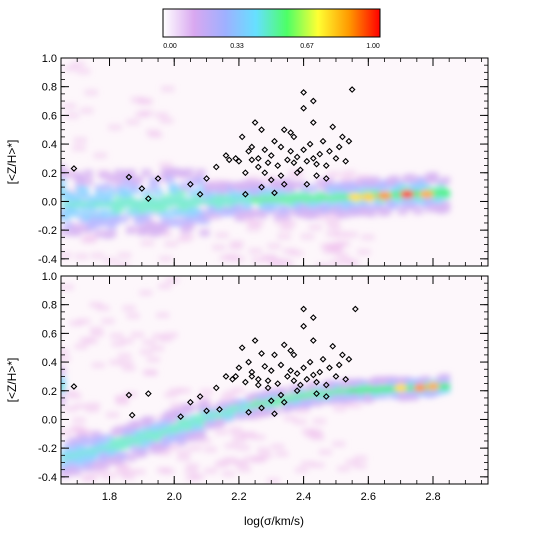 The image size is (545, 545). I want to click on panel-bottom-xtick-label: 1.8, so click(109, 497).